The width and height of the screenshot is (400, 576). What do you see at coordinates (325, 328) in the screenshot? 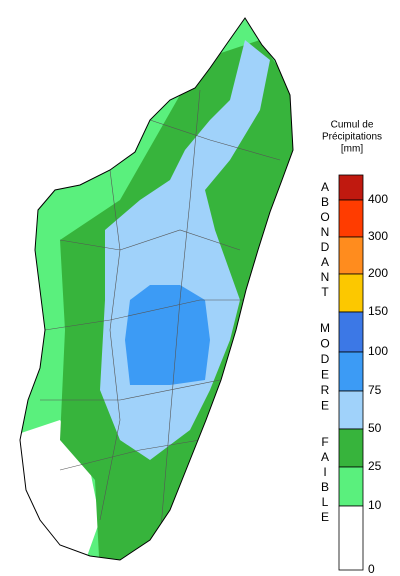
I see `legend-group-letter: M` at bounding box center [325, 328].